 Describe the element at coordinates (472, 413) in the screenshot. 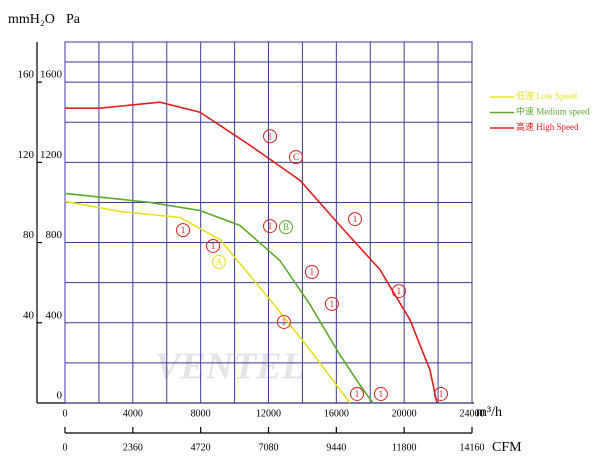

I see `x-tick-label: 24000` at that location.